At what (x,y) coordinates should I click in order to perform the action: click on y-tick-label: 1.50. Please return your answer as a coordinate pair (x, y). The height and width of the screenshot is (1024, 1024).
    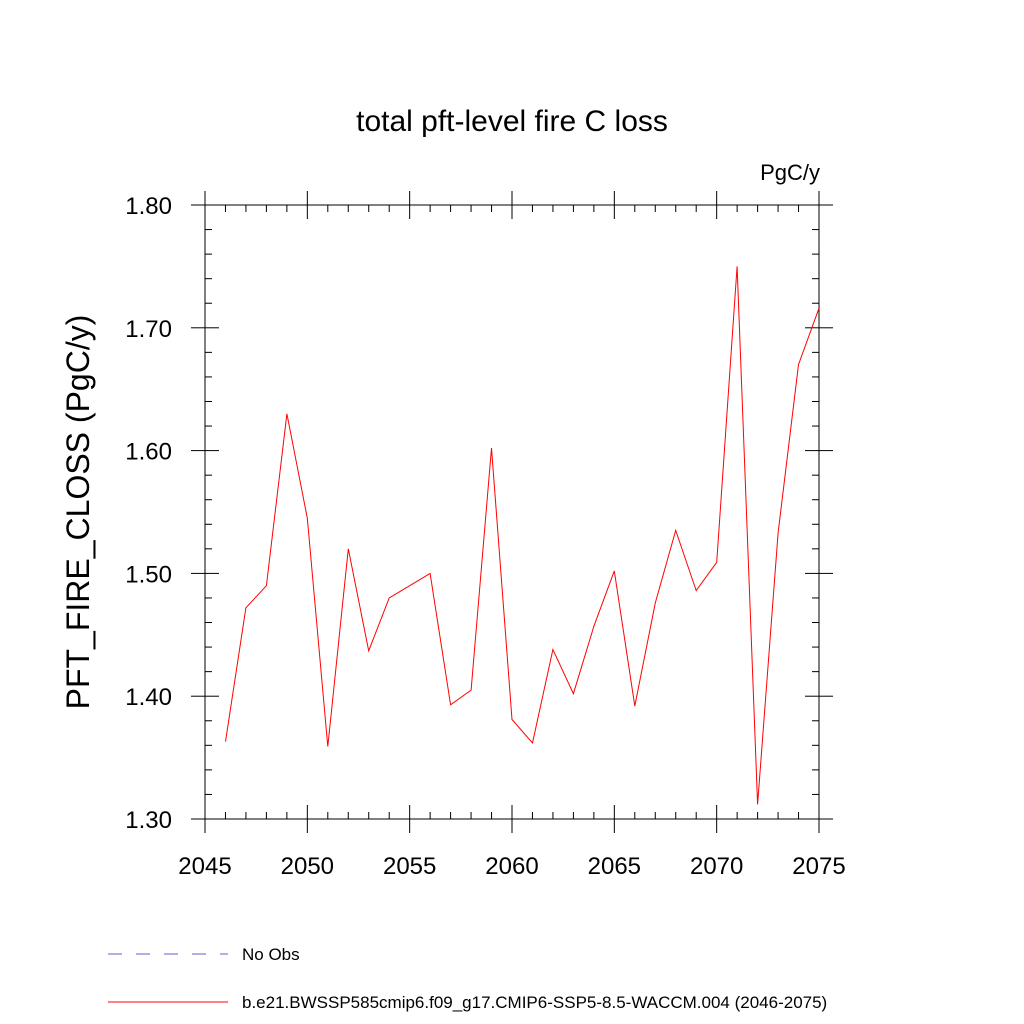
    Looking at the image, I should click on (148, 574).